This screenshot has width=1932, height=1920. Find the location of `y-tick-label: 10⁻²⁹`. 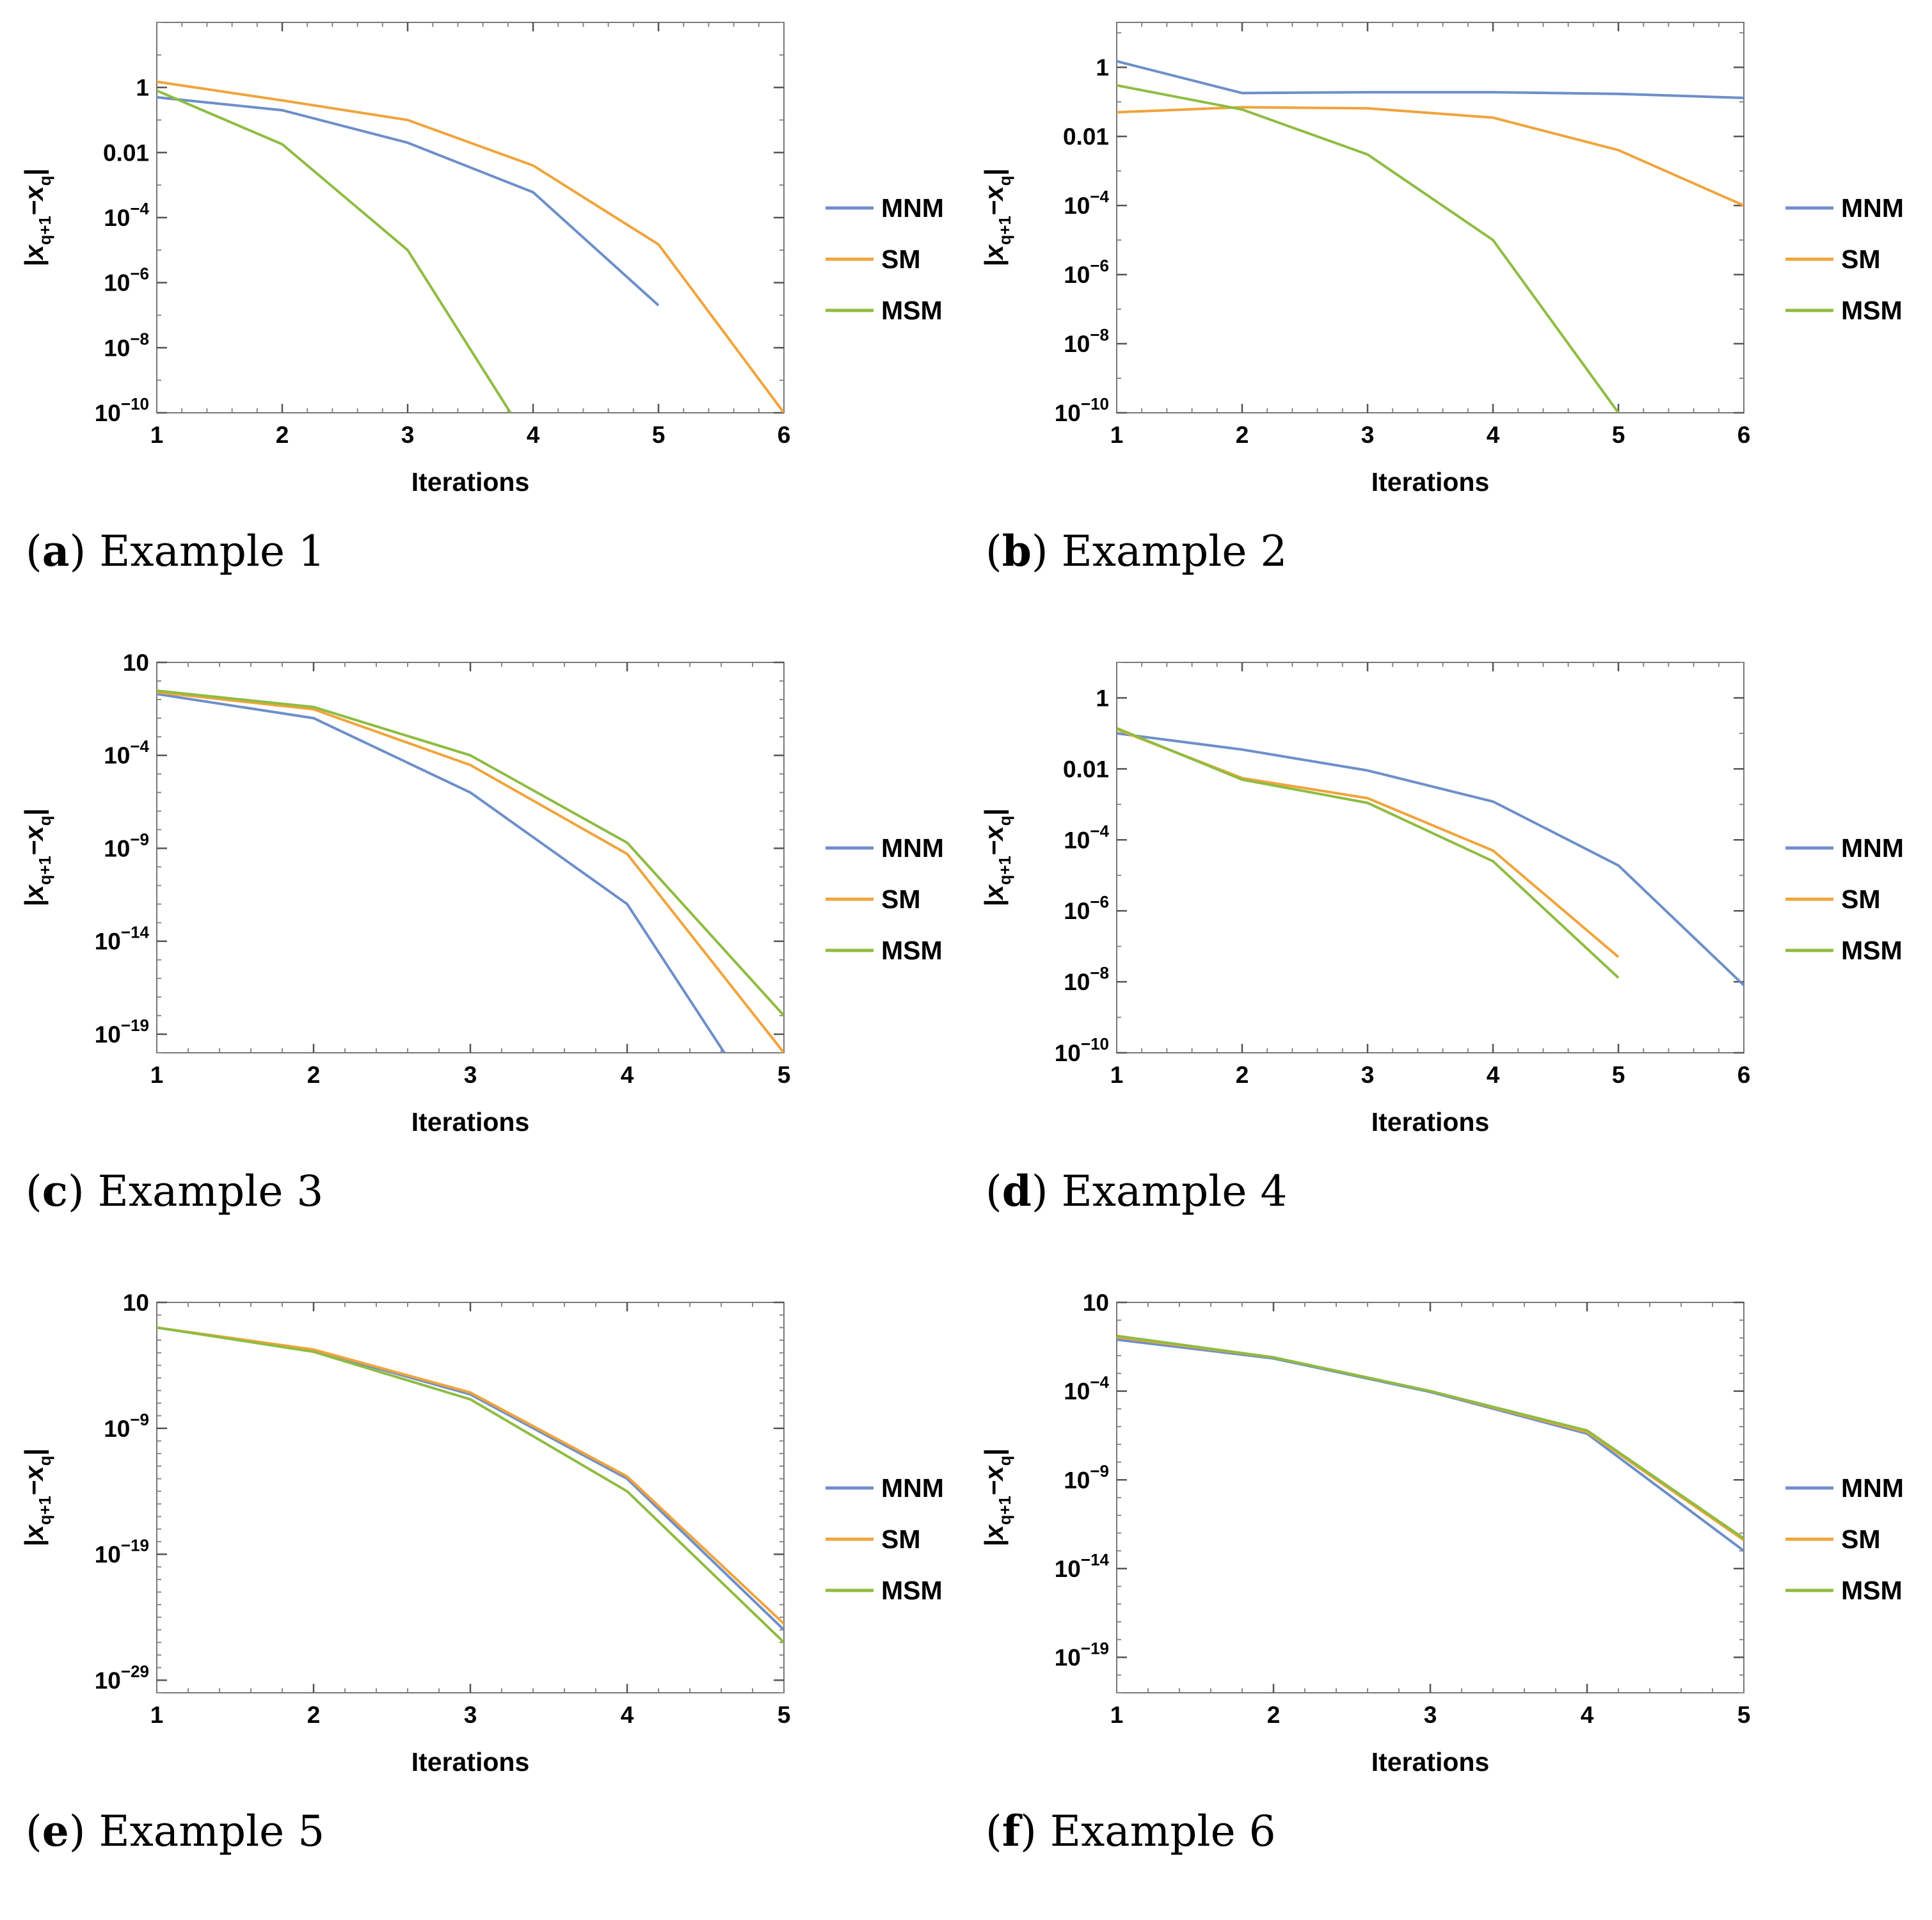

y-tick-label: 10⁻²⁹ is located at coordinates (122, 1677).